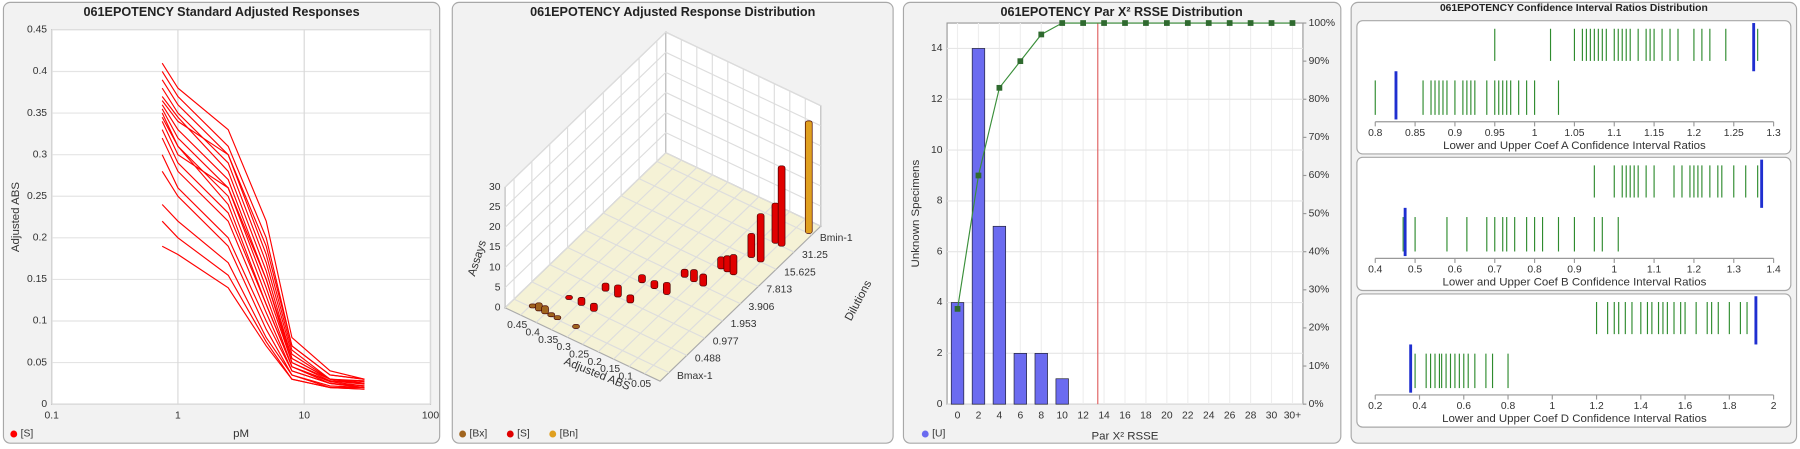 This screenshot has height=449, width=1800. I want to click on x-tick-label: 0.3, so click(563, 347).